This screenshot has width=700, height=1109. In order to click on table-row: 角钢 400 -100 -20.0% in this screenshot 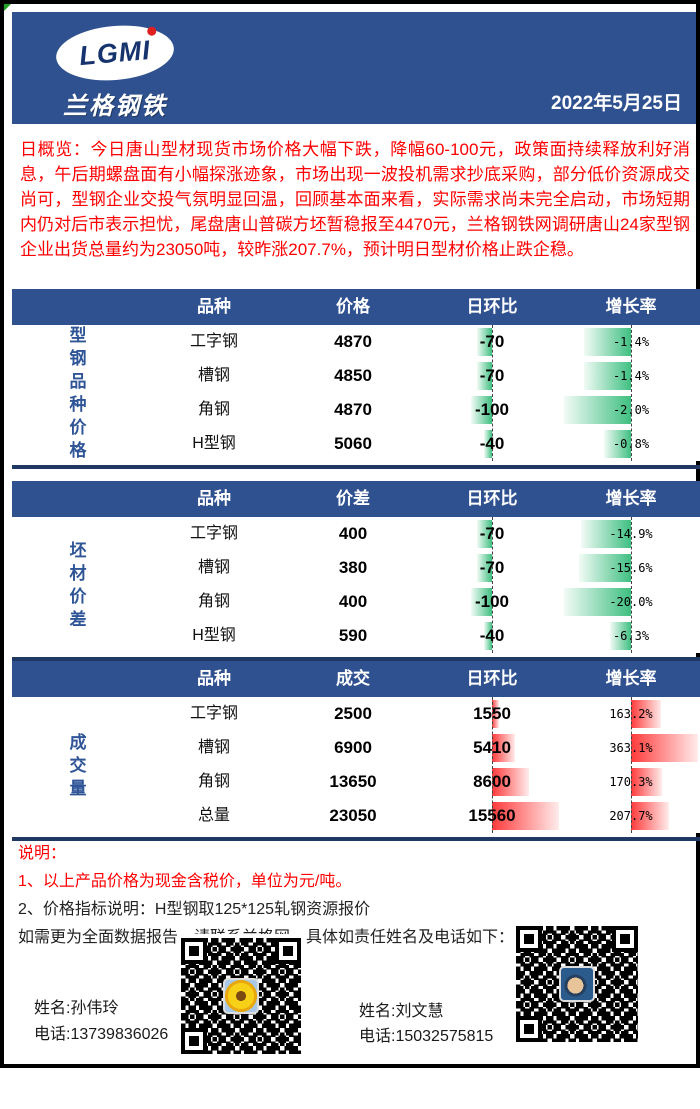, I will do `click(356, 602)`.